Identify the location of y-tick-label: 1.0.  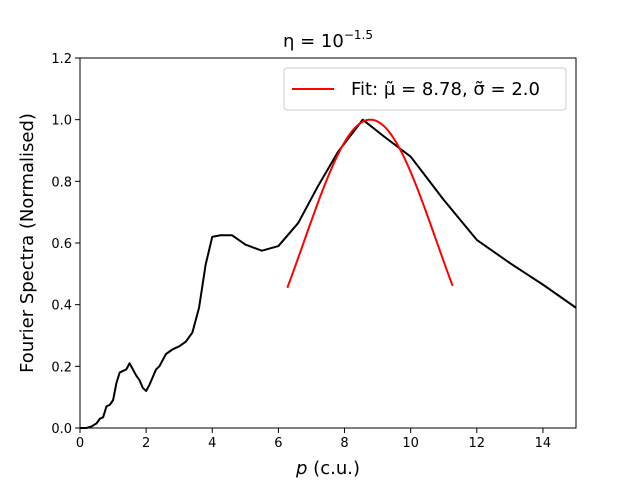
(61, 121).